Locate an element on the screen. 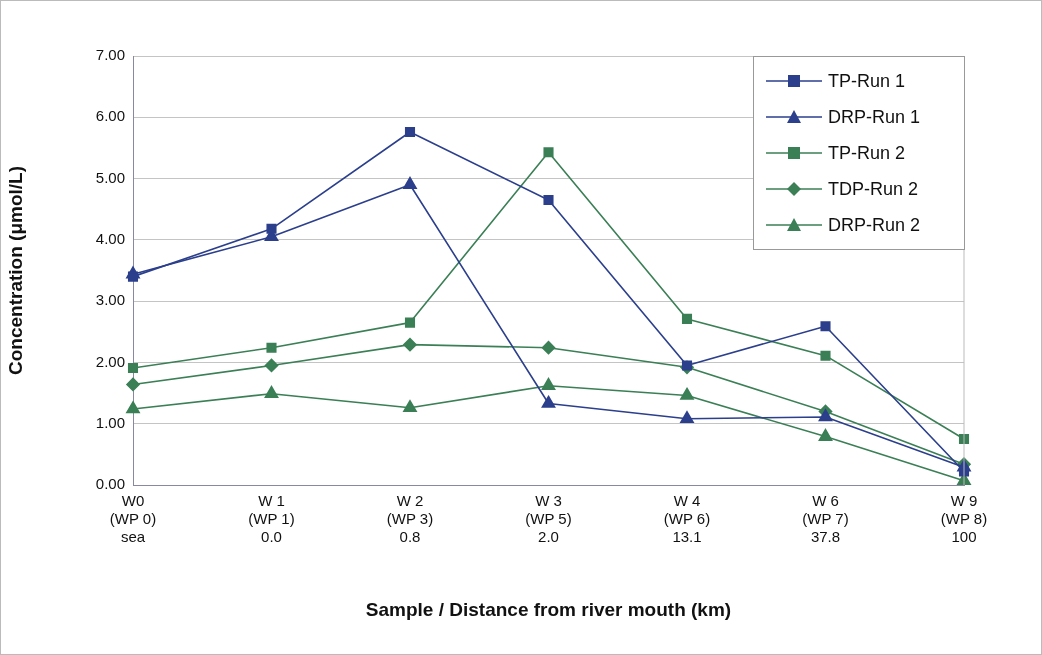 This screenshot has width=1042, height=655. legend-label: TP-Run 1 is located at coordinates (867, 81).